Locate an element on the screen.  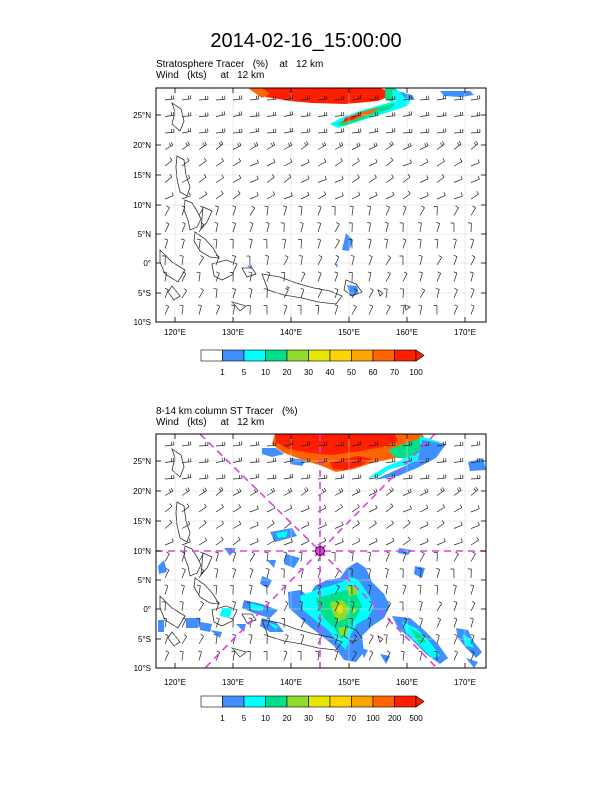
diagonal-line-sw is located at coordinates (262, 609).